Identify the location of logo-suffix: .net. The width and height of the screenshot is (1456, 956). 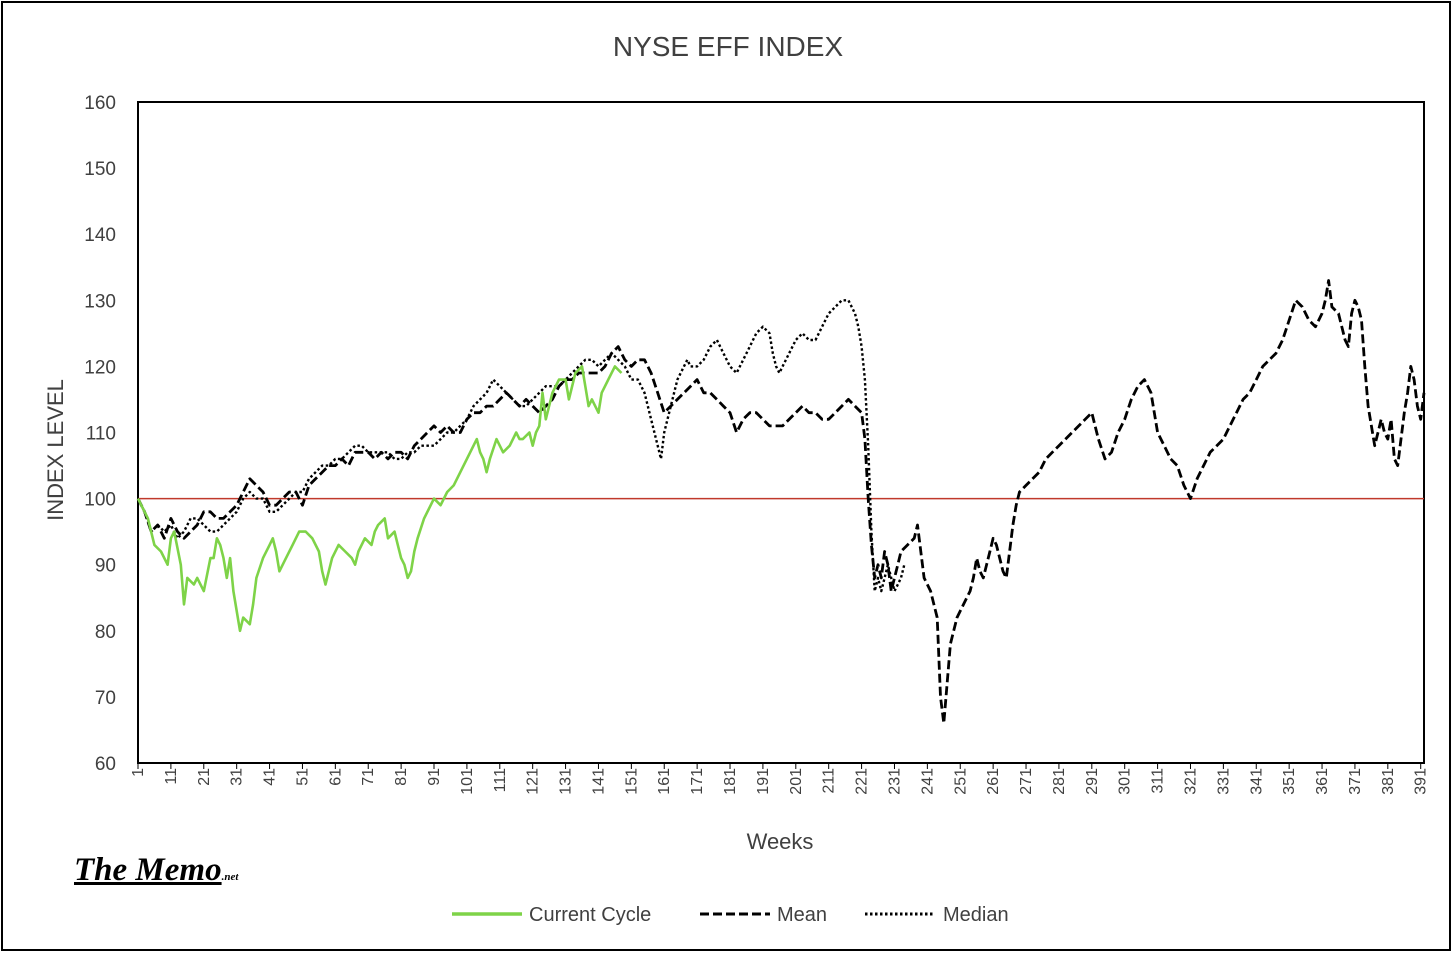
(230, 877).